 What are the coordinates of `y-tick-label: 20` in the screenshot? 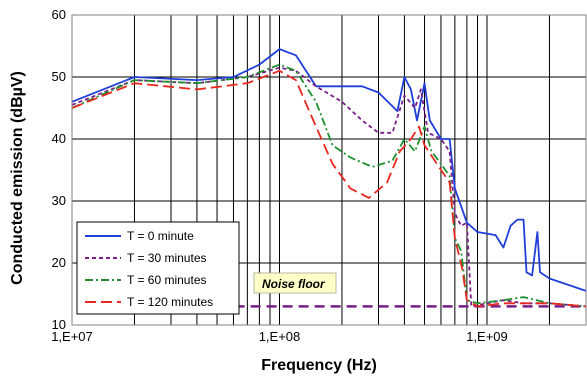 It's located at (59, 262).